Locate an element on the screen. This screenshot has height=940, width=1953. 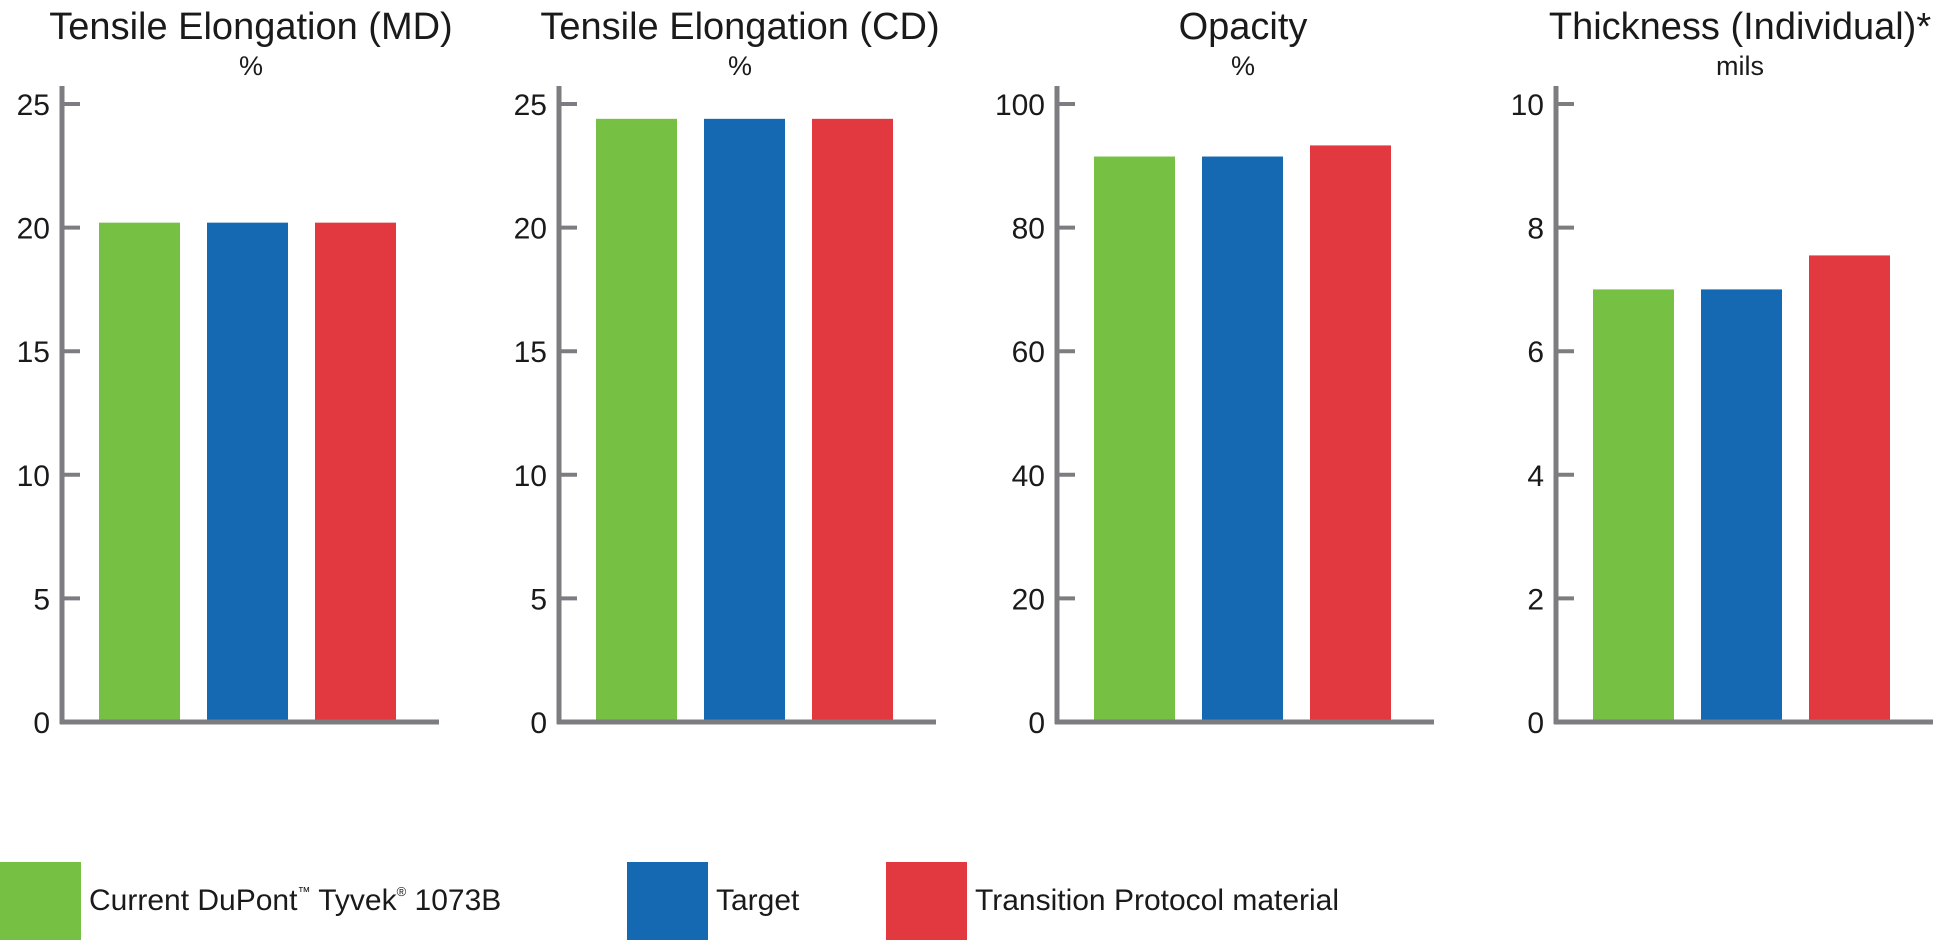
thickness-y-tick-label: 8 is located at coordinates (1535, 229).